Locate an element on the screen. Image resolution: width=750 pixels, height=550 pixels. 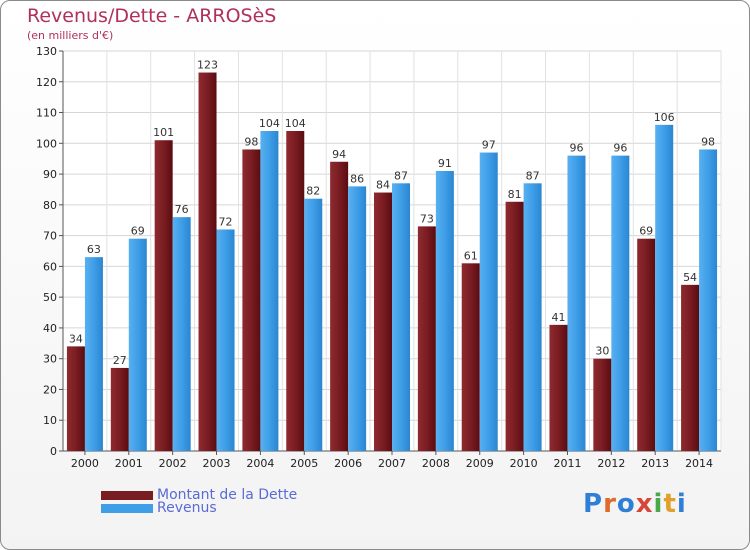
logo-letter: x is located at coordinates (644, 504).